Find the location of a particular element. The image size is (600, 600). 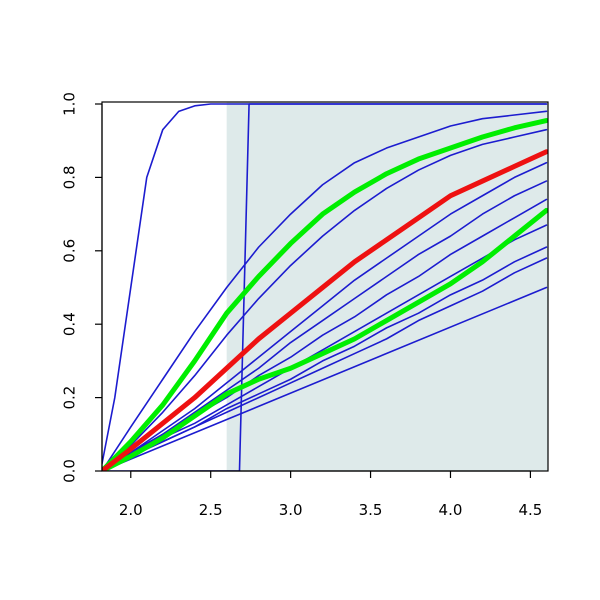

x-tick-label: 4.0 is located at coordinates (451, 510).